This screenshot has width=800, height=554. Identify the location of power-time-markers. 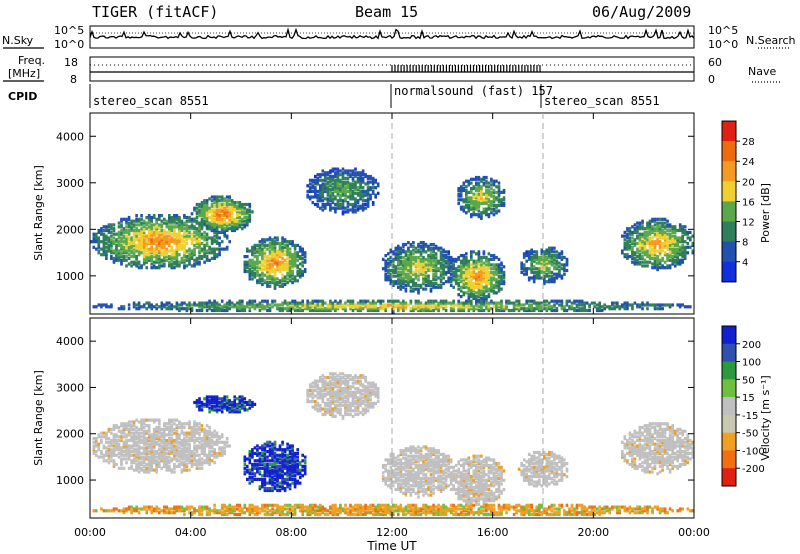
(467, 213).